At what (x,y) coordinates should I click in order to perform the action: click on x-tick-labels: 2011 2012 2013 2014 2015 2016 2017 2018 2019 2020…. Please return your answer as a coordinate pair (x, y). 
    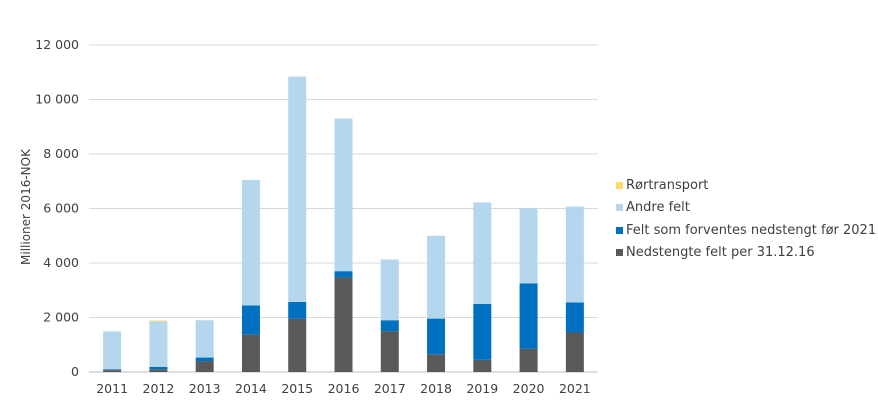
    Looking at the image, I should click on (343, 388).